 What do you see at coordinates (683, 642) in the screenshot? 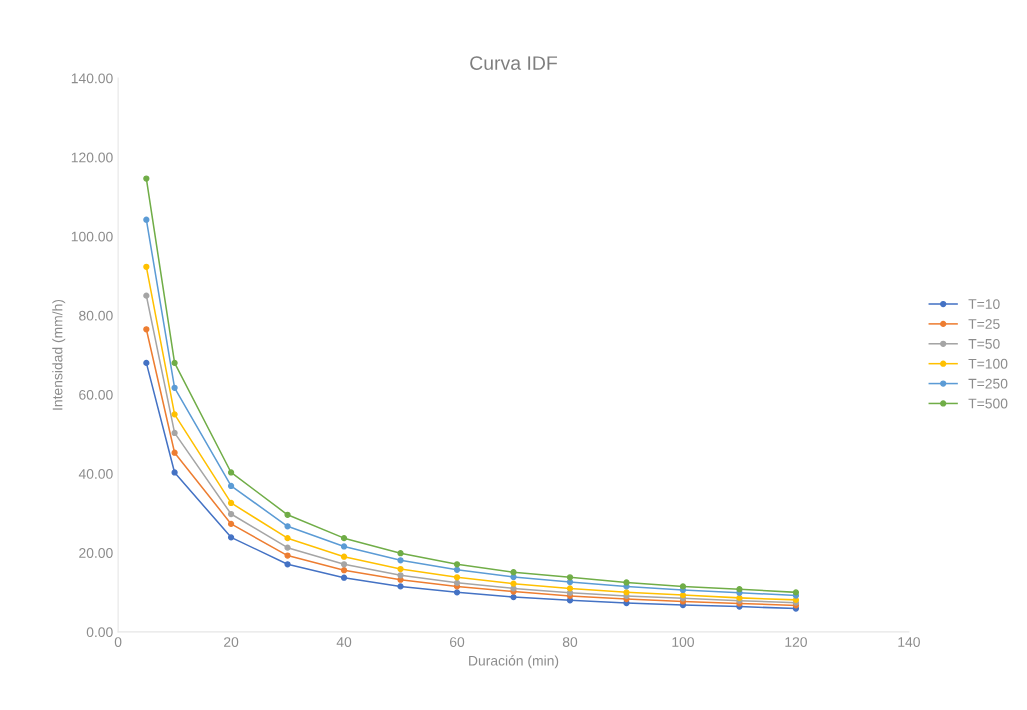
I see `x-tick-label: 100` at bounding box center [683, 642].